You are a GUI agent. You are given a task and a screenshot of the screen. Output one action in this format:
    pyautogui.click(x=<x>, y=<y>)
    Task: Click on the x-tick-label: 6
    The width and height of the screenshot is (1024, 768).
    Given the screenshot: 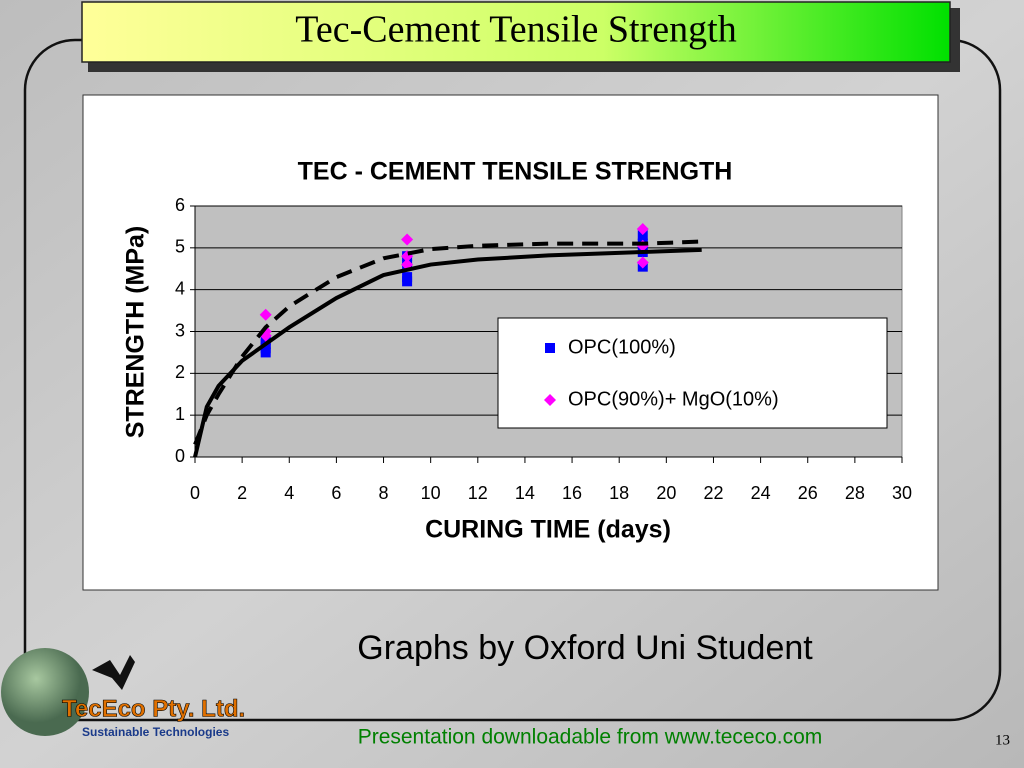 What is the action you would take?
    pyautogui.click(x=336, y=493)
    